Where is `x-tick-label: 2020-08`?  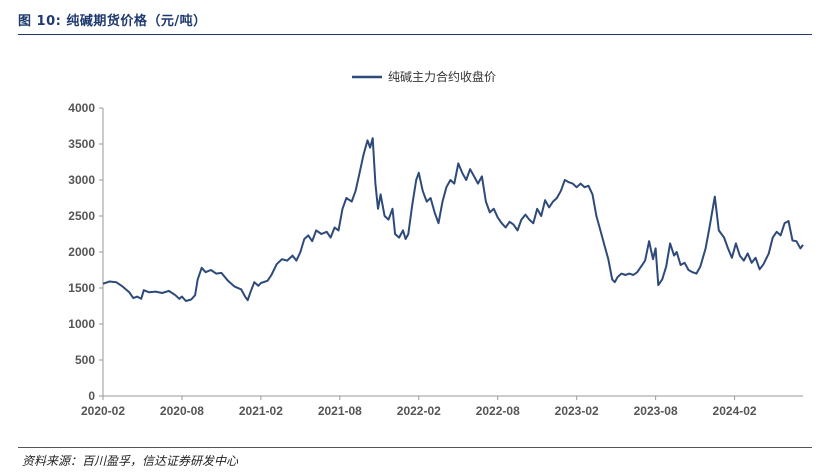 x-tick-label: 2020-08 is located at coordinates (182, 411).